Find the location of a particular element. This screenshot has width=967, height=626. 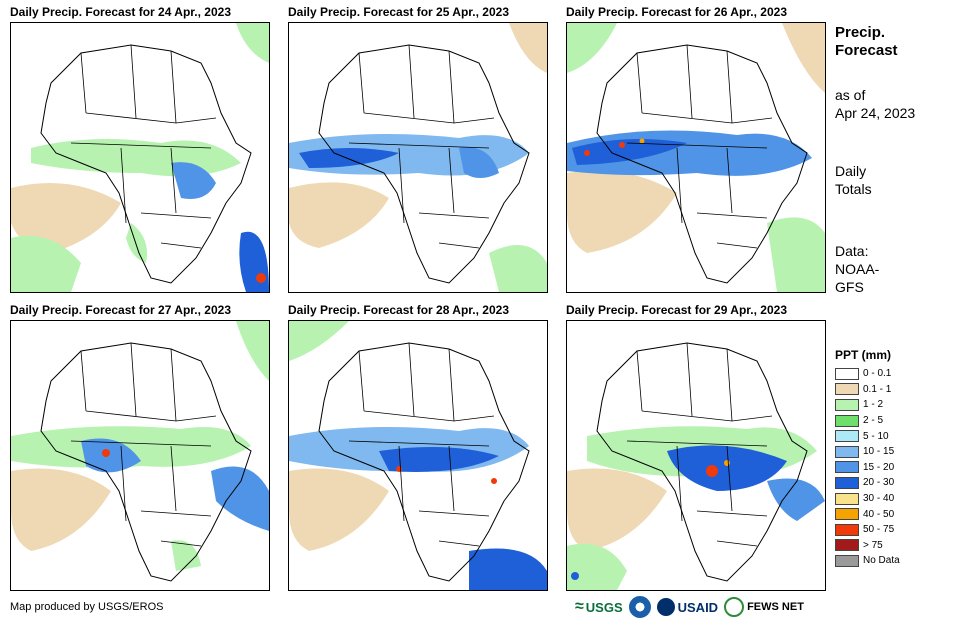

fewsnet-logo-text: FEWS NET is located at coordinates (775, 607).